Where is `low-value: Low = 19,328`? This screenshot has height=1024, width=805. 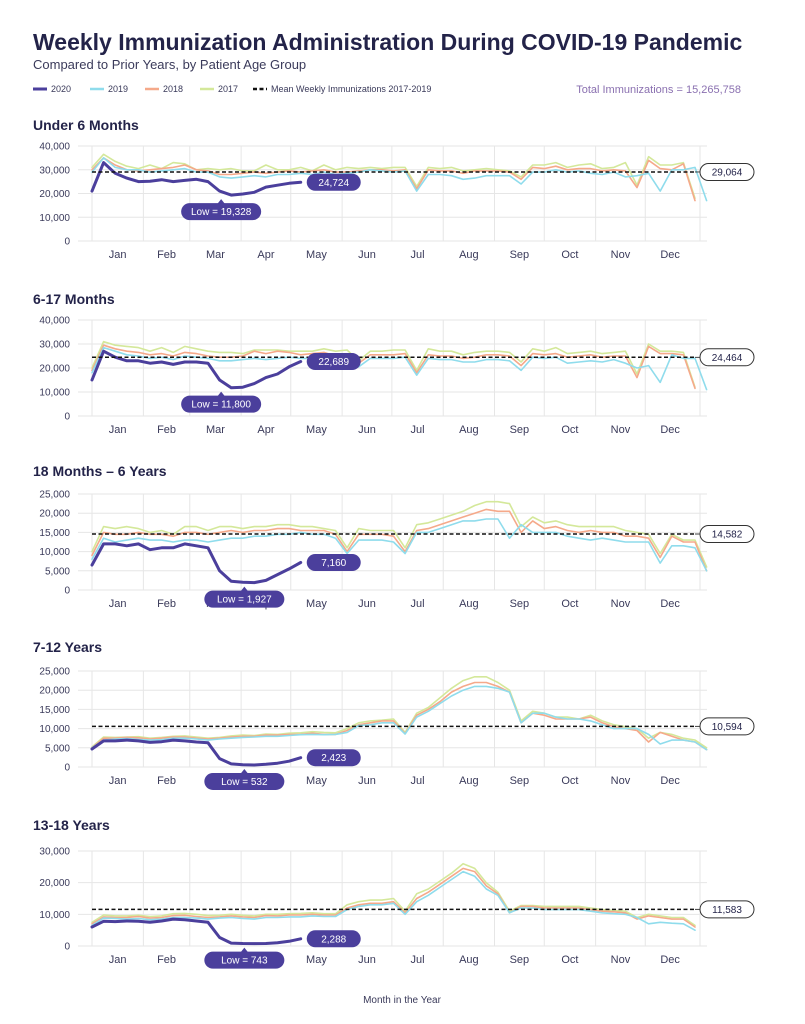
low-value: Low = 19,328 is located at coordinates (221, 212).